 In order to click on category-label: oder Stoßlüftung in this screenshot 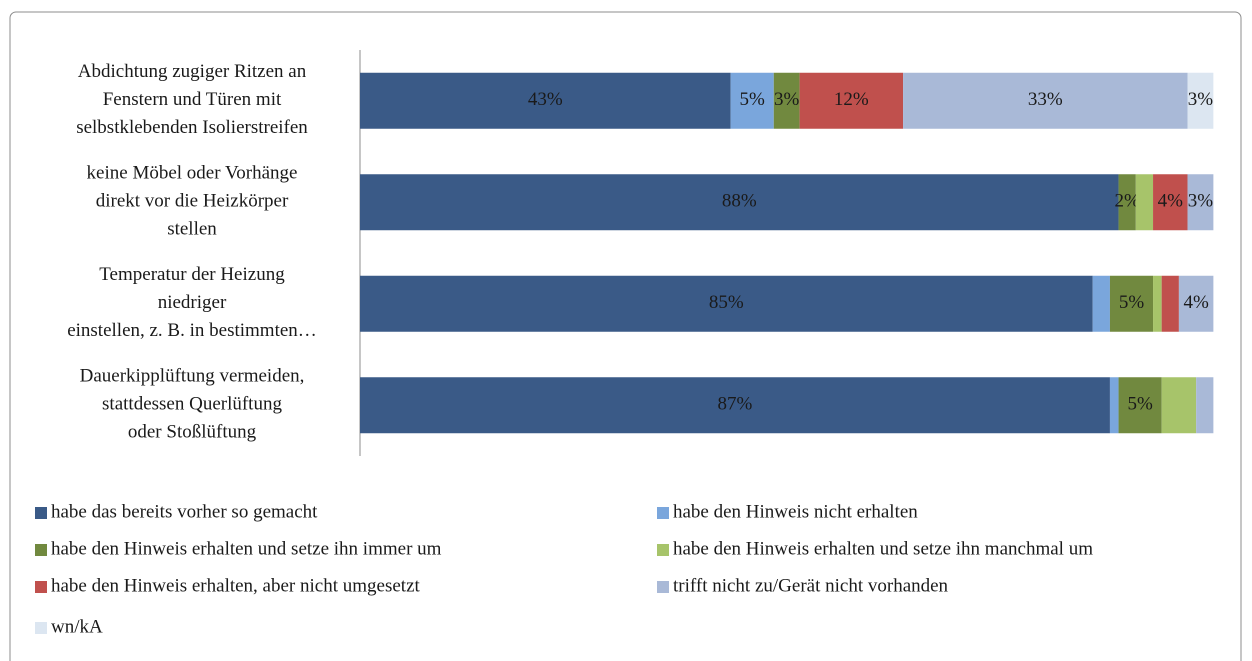, I will do `click(192, 432)`.